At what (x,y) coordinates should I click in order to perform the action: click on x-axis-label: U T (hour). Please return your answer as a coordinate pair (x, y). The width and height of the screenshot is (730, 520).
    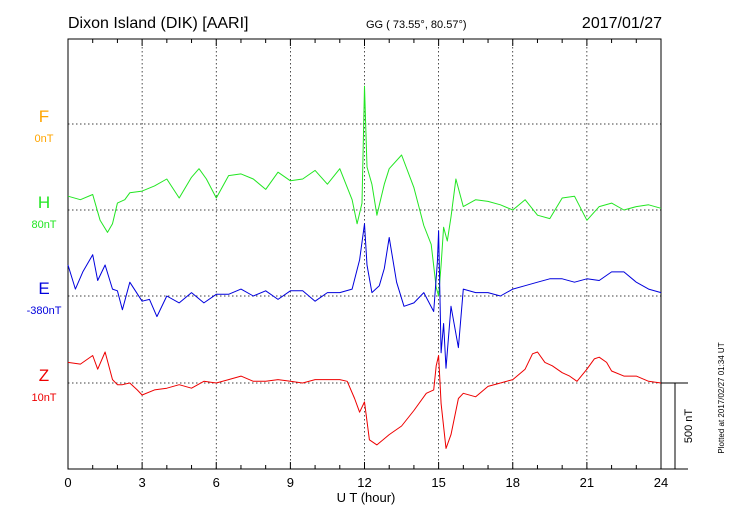
    Looking at the image, I should click on (366, 497).